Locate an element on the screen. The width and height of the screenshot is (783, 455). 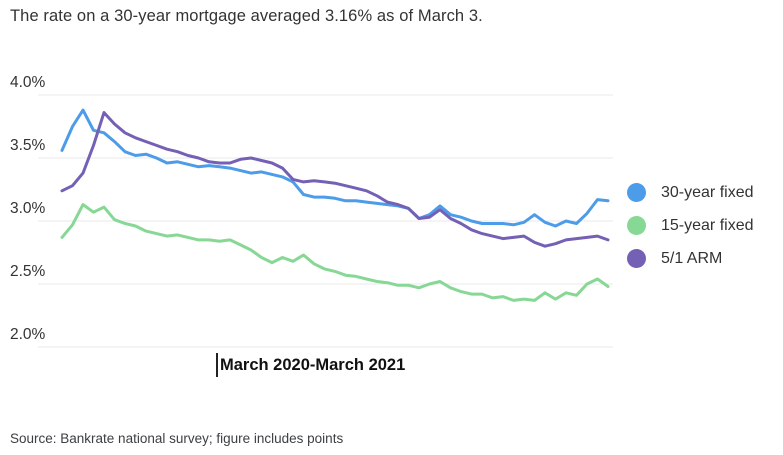
legend-item-30-year-fixed: 30-year fixed is located at coordinates (690, 192).